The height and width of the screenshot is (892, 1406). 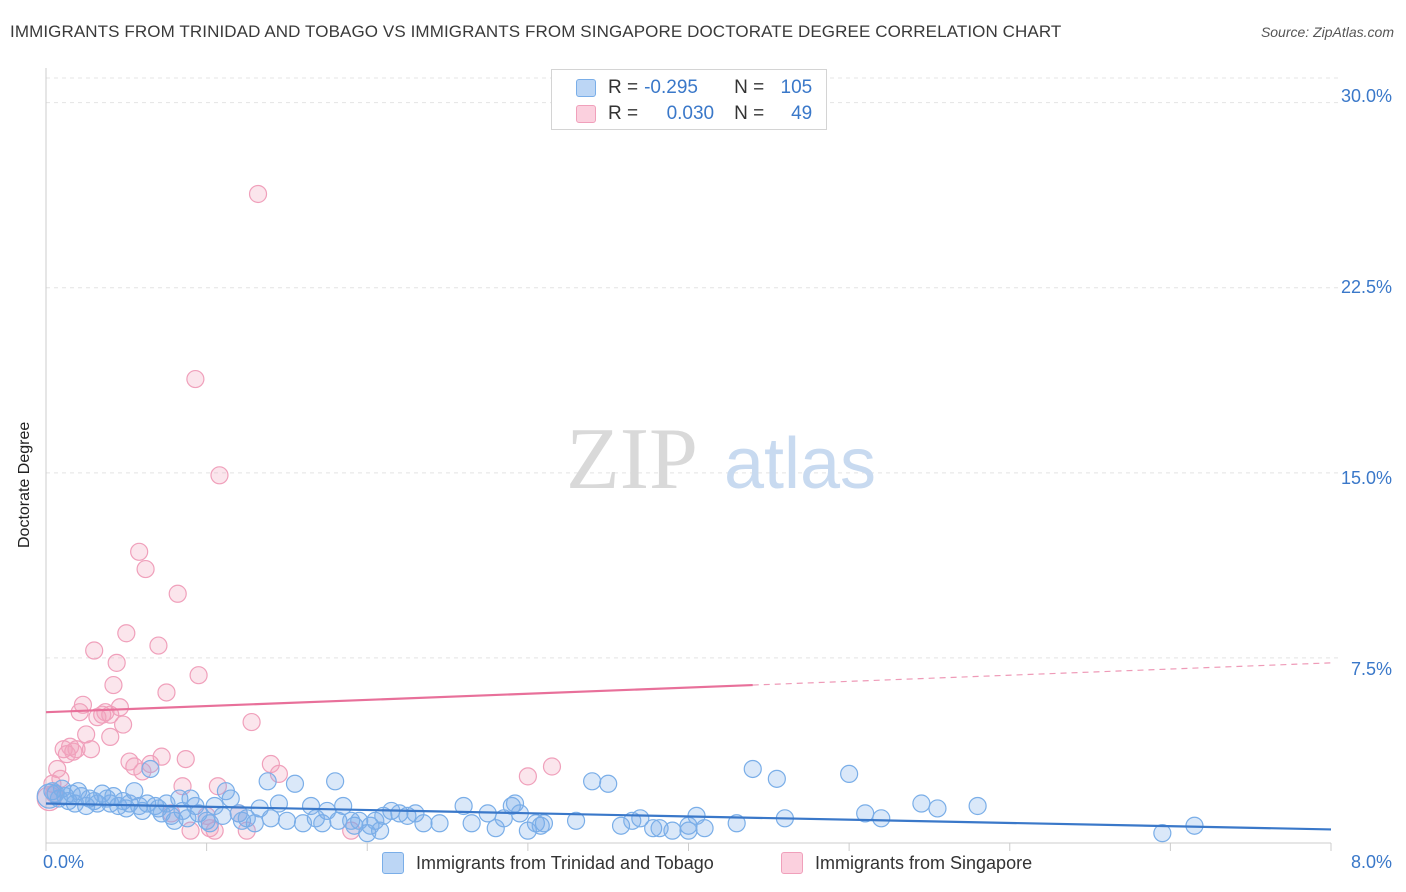 I want to click on legend-n-value: 105, so click(x=796, y=87).